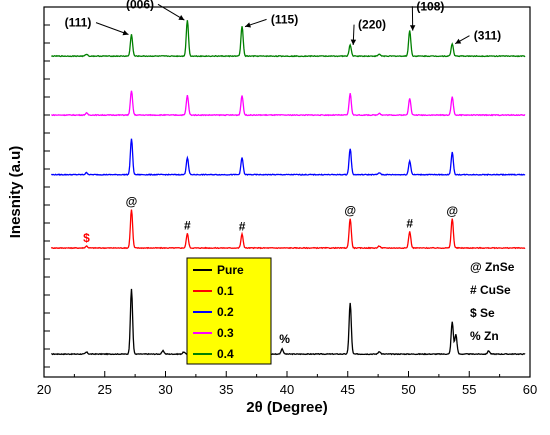 The image size is (550, 435). Describe the element at coordinates (430, 6) in the screenshot. I see `plane-label: (108)` at that location.